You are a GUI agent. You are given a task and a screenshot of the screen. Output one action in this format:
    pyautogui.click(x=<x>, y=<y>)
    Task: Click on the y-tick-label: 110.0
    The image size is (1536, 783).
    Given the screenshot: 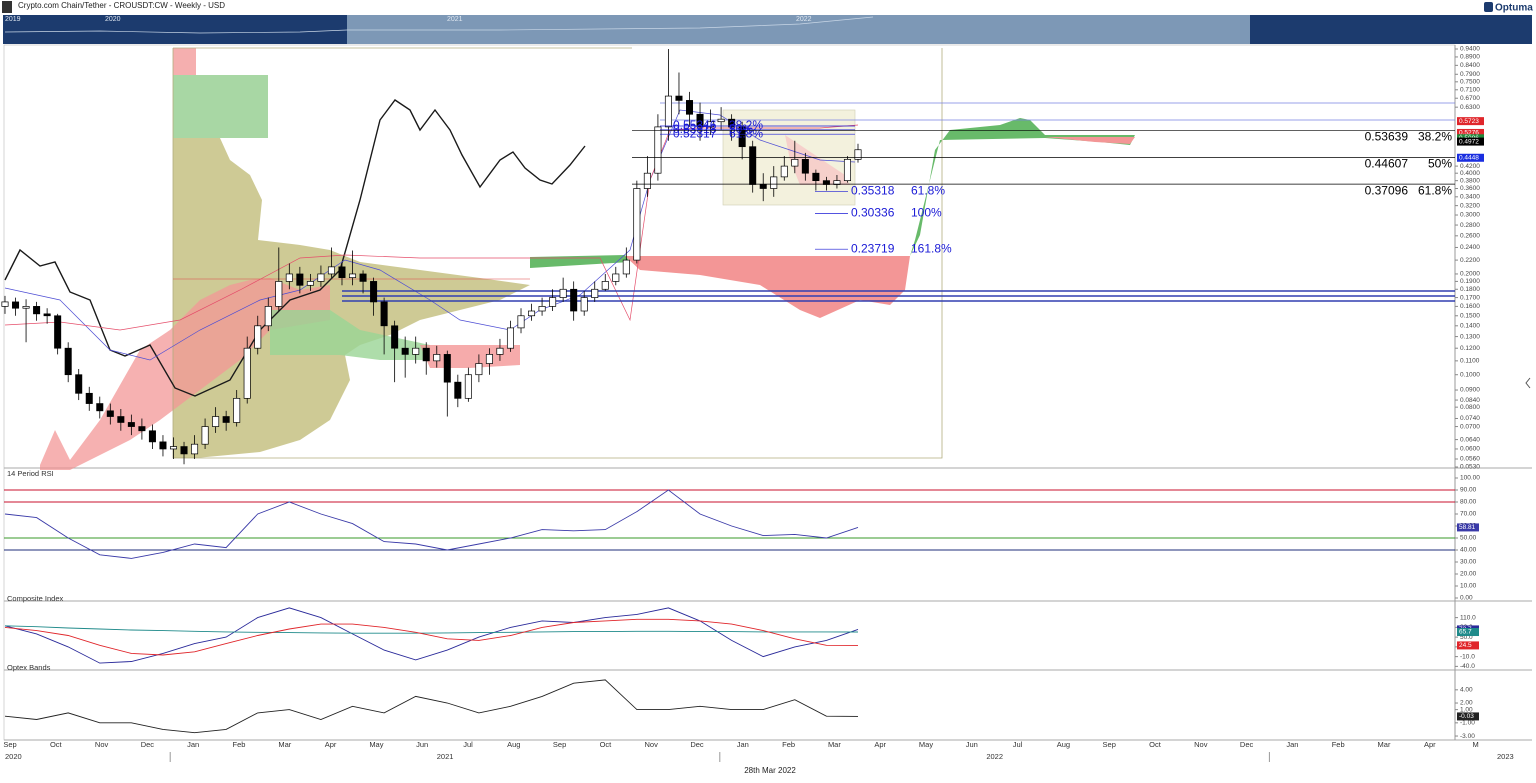 What is the action you would take?
    pyautogui.click(x=1468, y=617)
    